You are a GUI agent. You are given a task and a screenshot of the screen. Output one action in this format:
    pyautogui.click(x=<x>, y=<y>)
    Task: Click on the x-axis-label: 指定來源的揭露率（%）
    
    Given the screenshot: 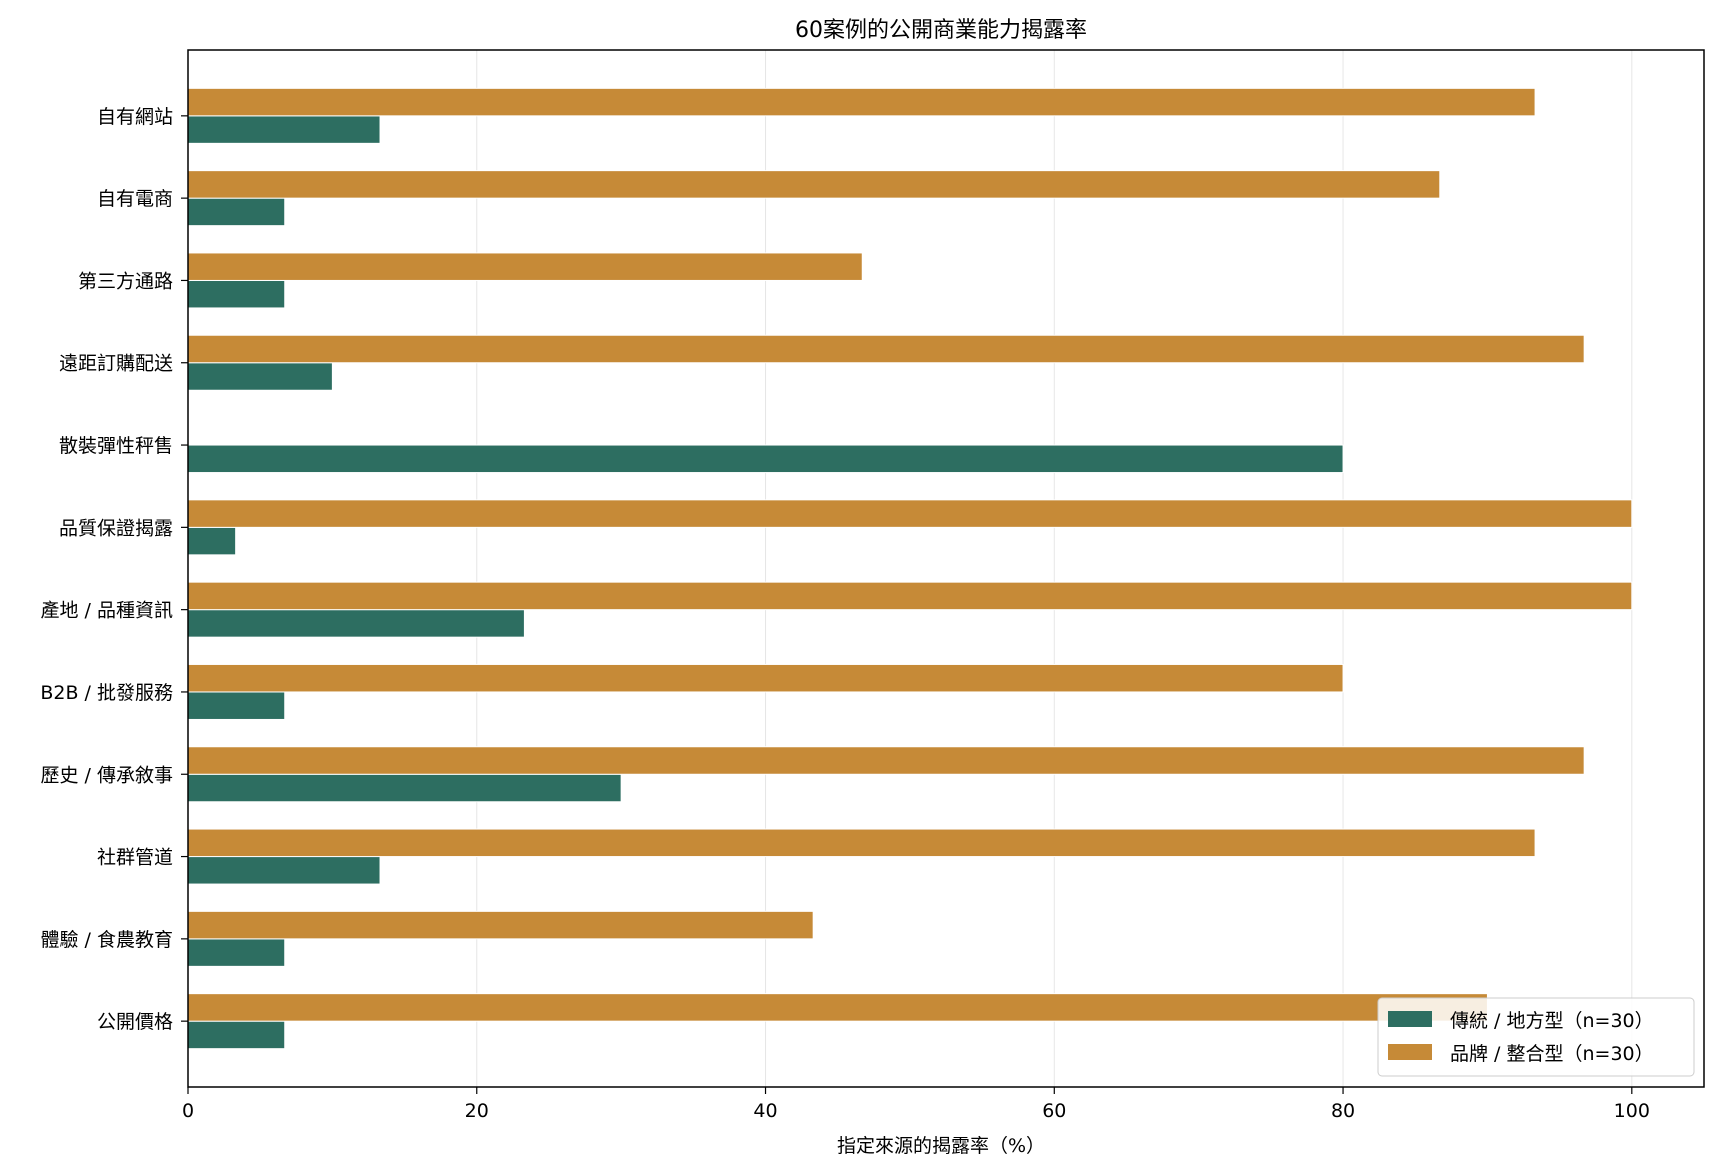 What is the action you would take?
    pyautogui.click(x=941, y=1146)
    